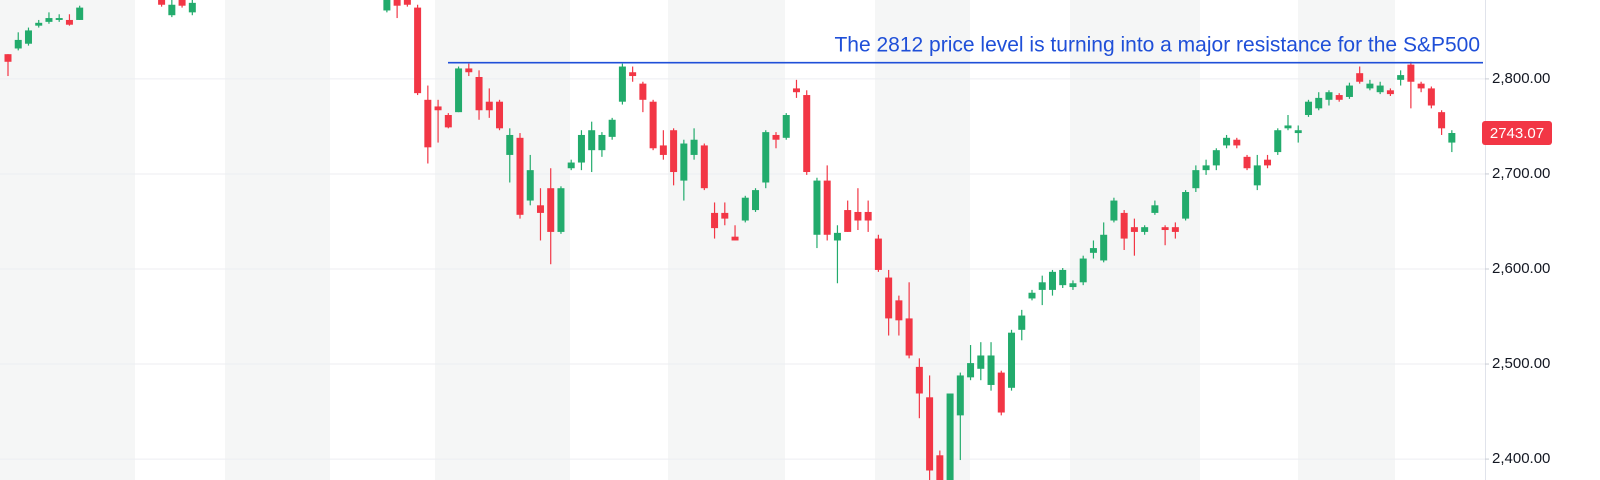  Describe the element at coordinates (1521, 458) in the screenshot. I see `y-tick-label: 2,400.00` at that location.